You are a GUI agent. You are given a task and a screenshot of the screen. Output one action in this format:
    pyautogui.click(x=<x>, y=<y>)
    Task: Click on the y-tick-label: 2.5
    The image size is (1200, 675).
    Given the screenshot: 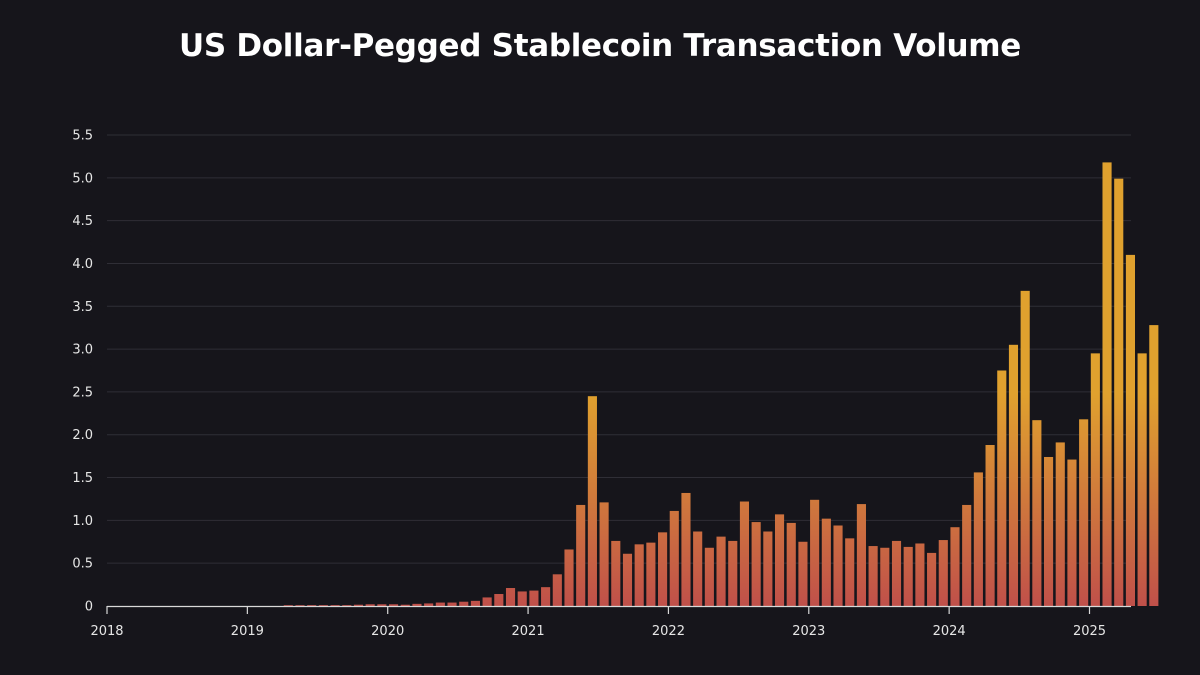 What is the action you would take?
    pyautogui.click(x=82, y=392)
    